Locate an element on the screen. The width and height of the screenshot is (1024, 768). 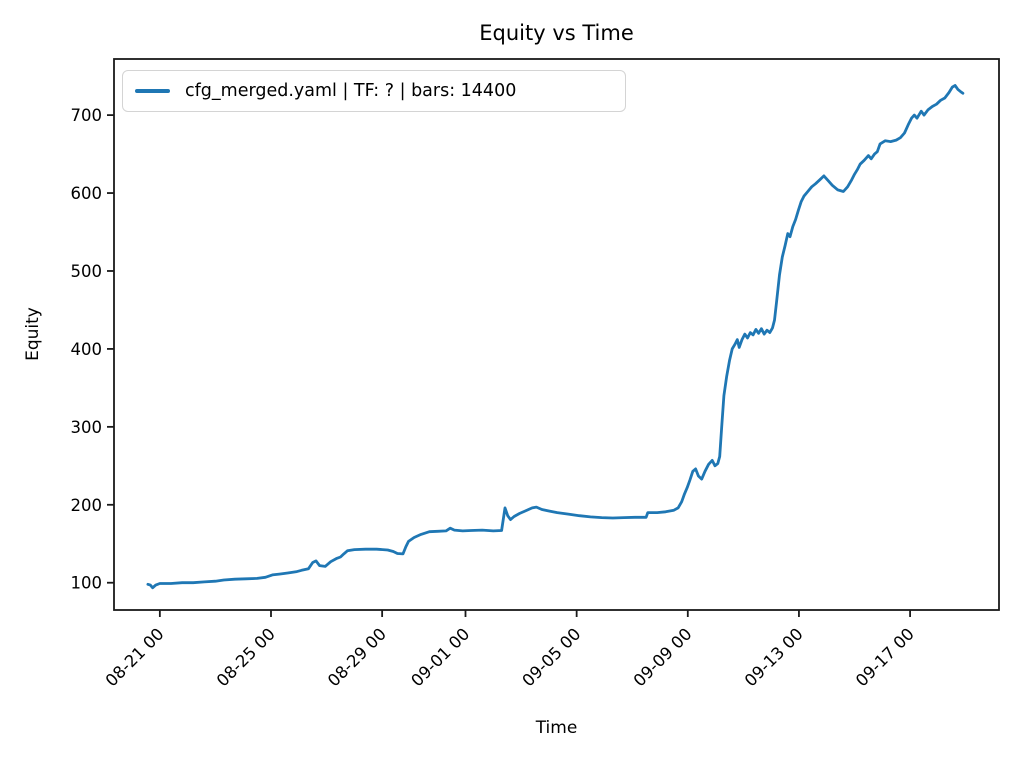
x-tick-label: 08-21 00 is located at coordinates (135, 657).